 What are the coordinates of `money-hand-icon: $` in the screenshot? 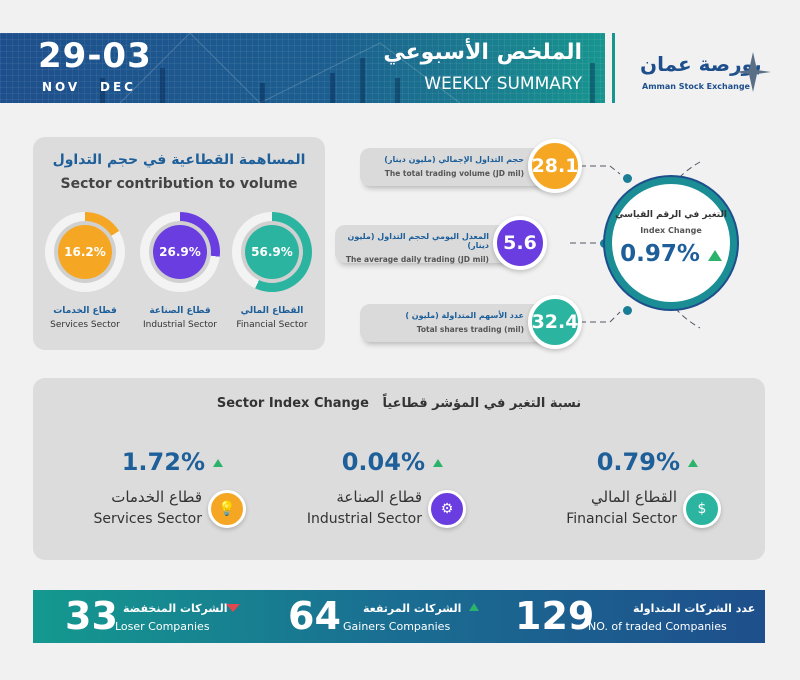 It's located at (702, 509).